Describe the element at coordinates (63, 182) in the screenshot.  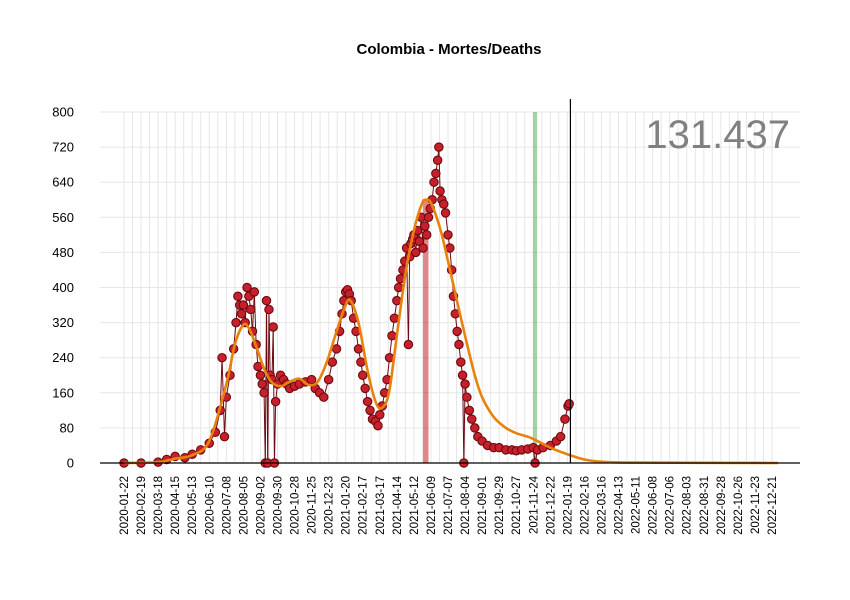
I see `y-tick-label: 640` at that location.